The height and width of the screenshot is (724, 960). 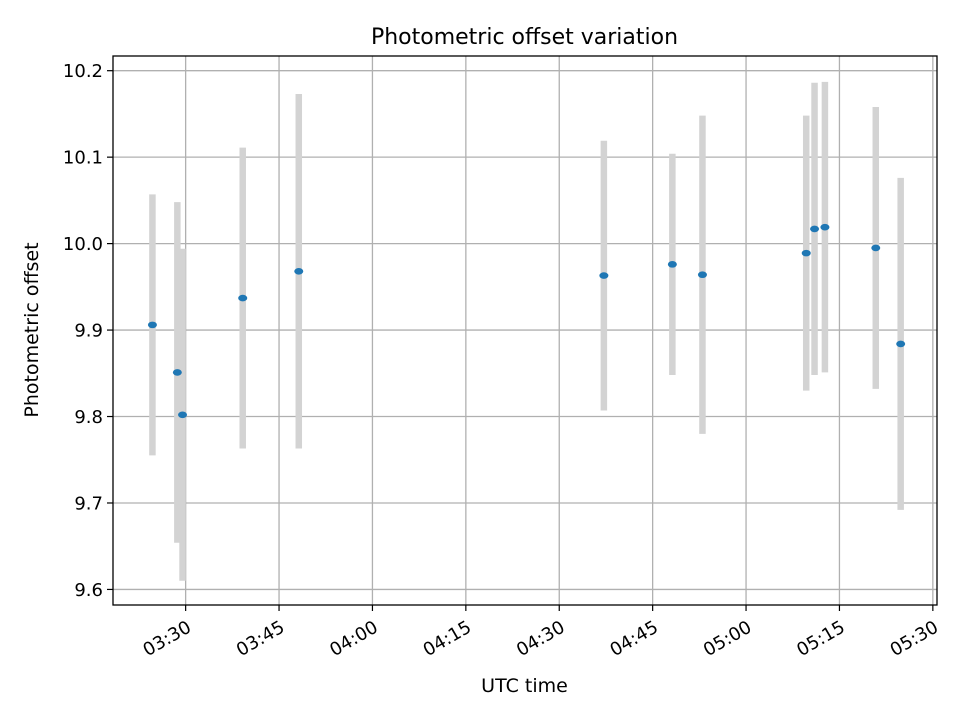 I want to click on x-tick-label: 04:45, so click(x=633, y=639).